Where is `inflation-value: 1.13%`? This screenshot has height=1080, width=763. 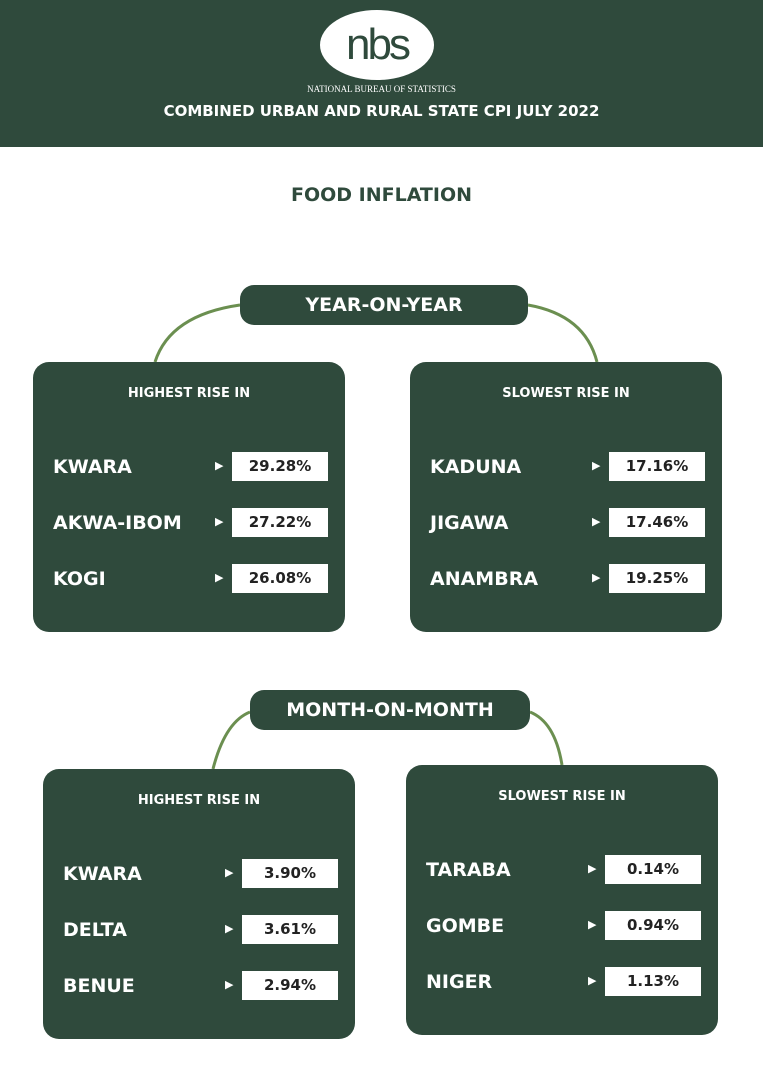
inflation-value: 1.13% is located at coordinates (653, 981).